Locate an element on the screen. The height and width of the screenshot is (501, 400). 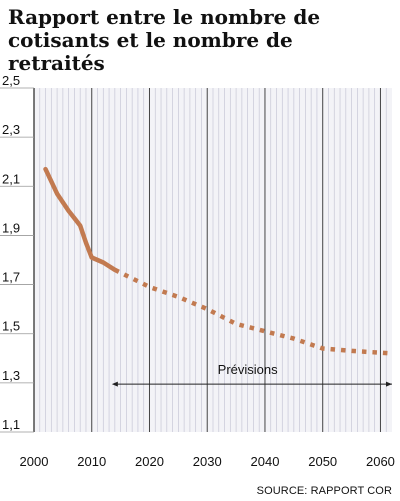
x-tick-label: 2030 is located at coordinates (207, 461).